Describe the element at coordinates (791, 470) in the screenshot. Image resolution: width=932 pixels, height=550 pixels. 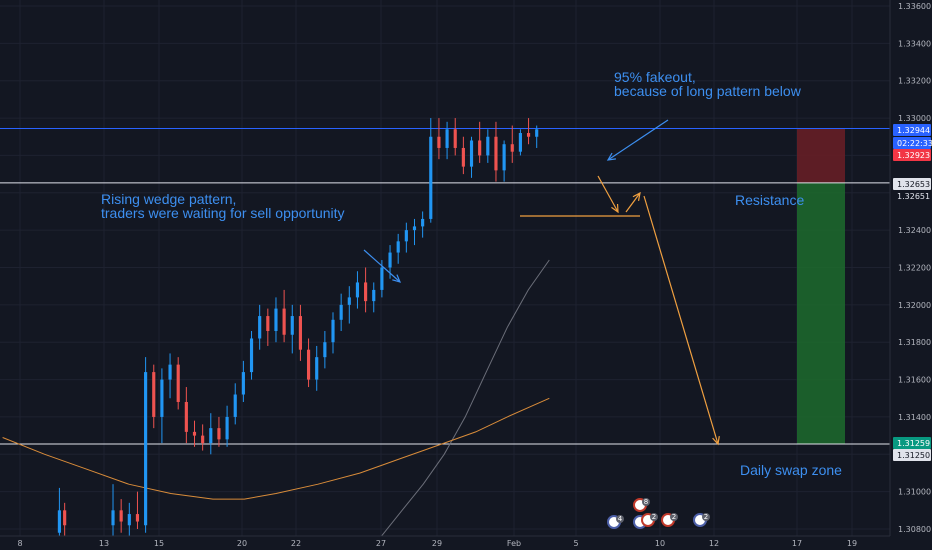
I see `swap-zone-label: Daily swap zone` at that location.